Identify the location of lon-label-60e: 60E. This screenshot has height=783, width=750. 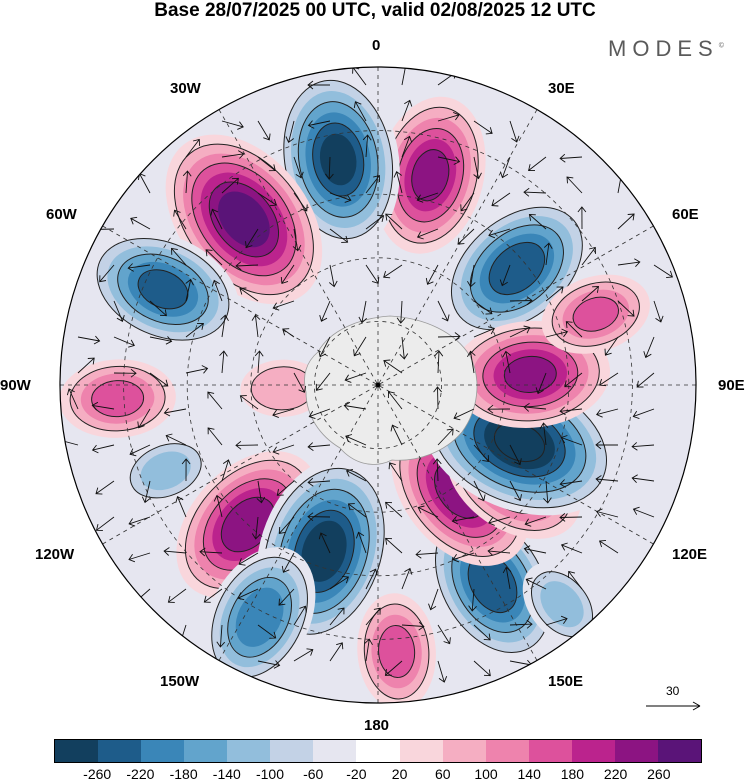
(685, 214).